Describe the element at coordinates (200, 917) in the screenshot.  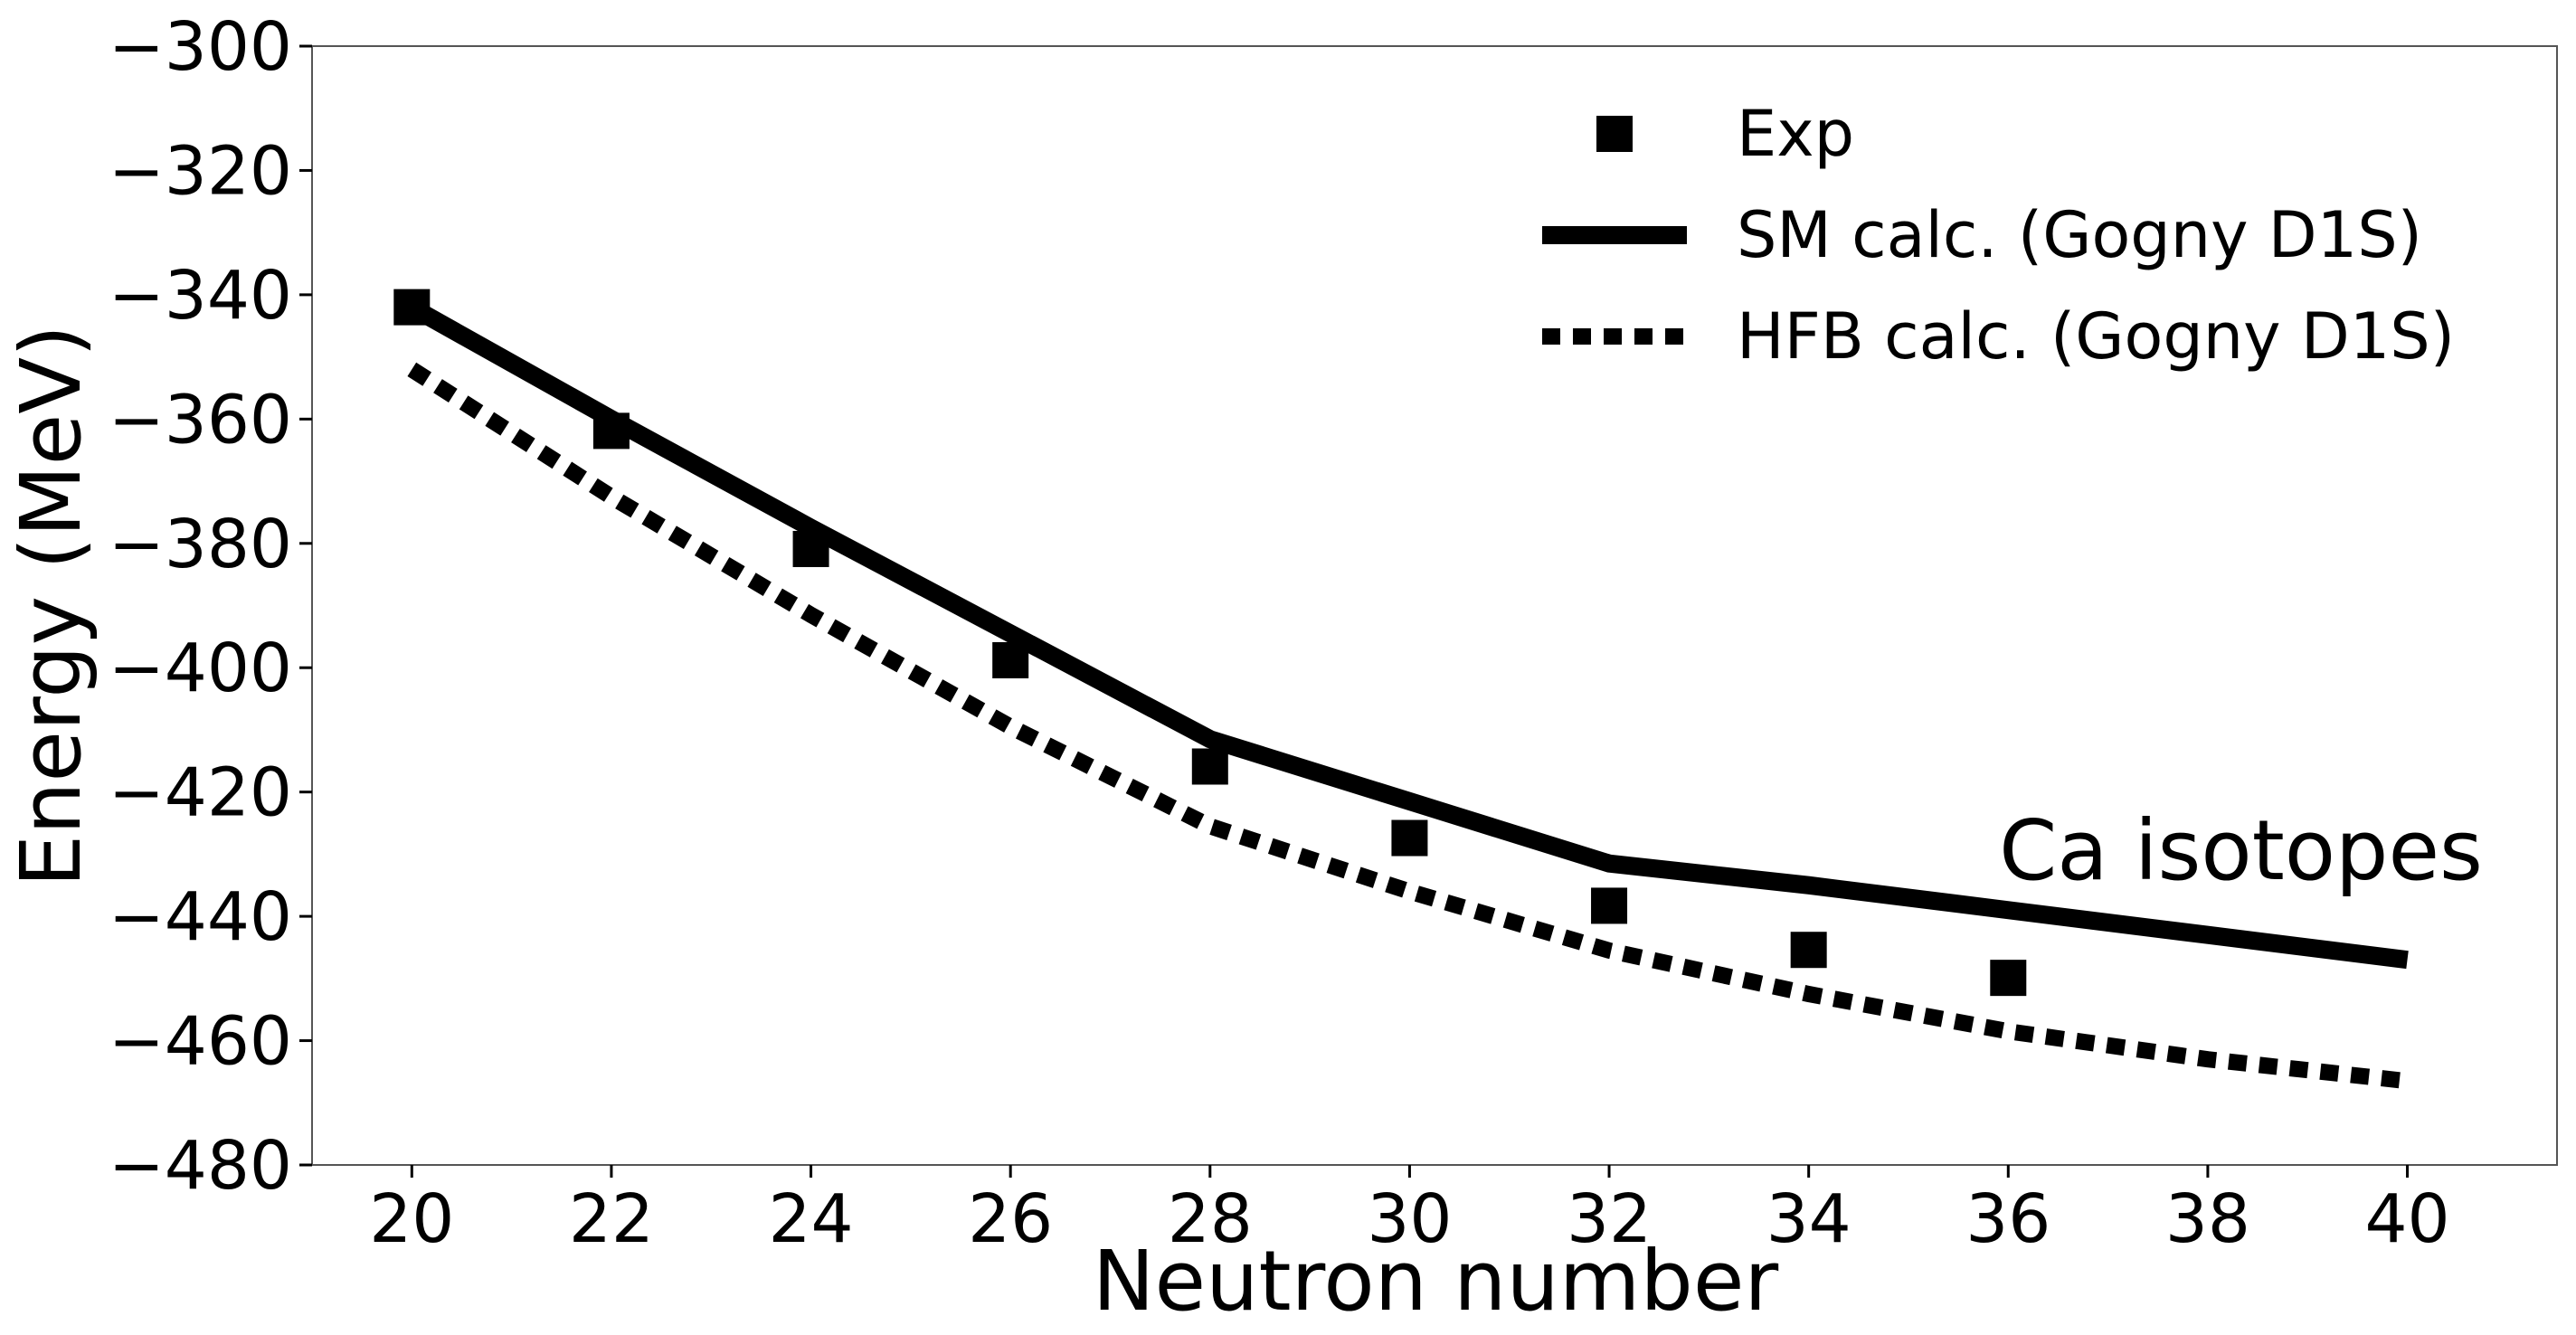
I see `y-tick-label: −440` at that location.